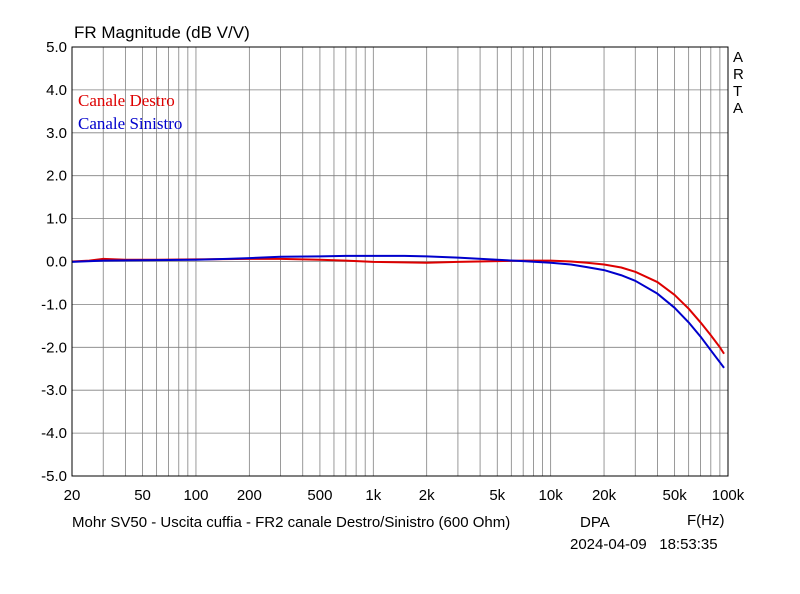 The image size is (800, 594). What do you see at coordinates (56, 90) in the screenshot?
I see `y-tick-label: 4.0` at bounding box center [56, 90].